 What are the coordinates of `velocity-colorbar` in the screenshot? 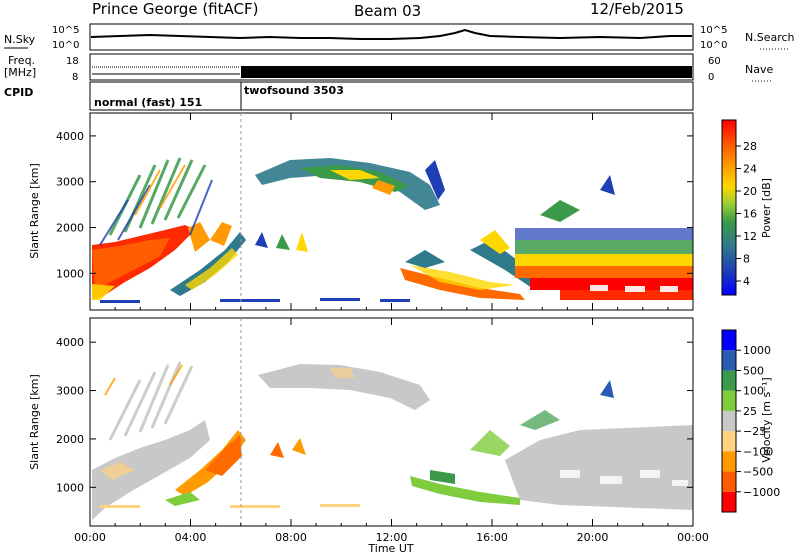 It's located at (729, 421).